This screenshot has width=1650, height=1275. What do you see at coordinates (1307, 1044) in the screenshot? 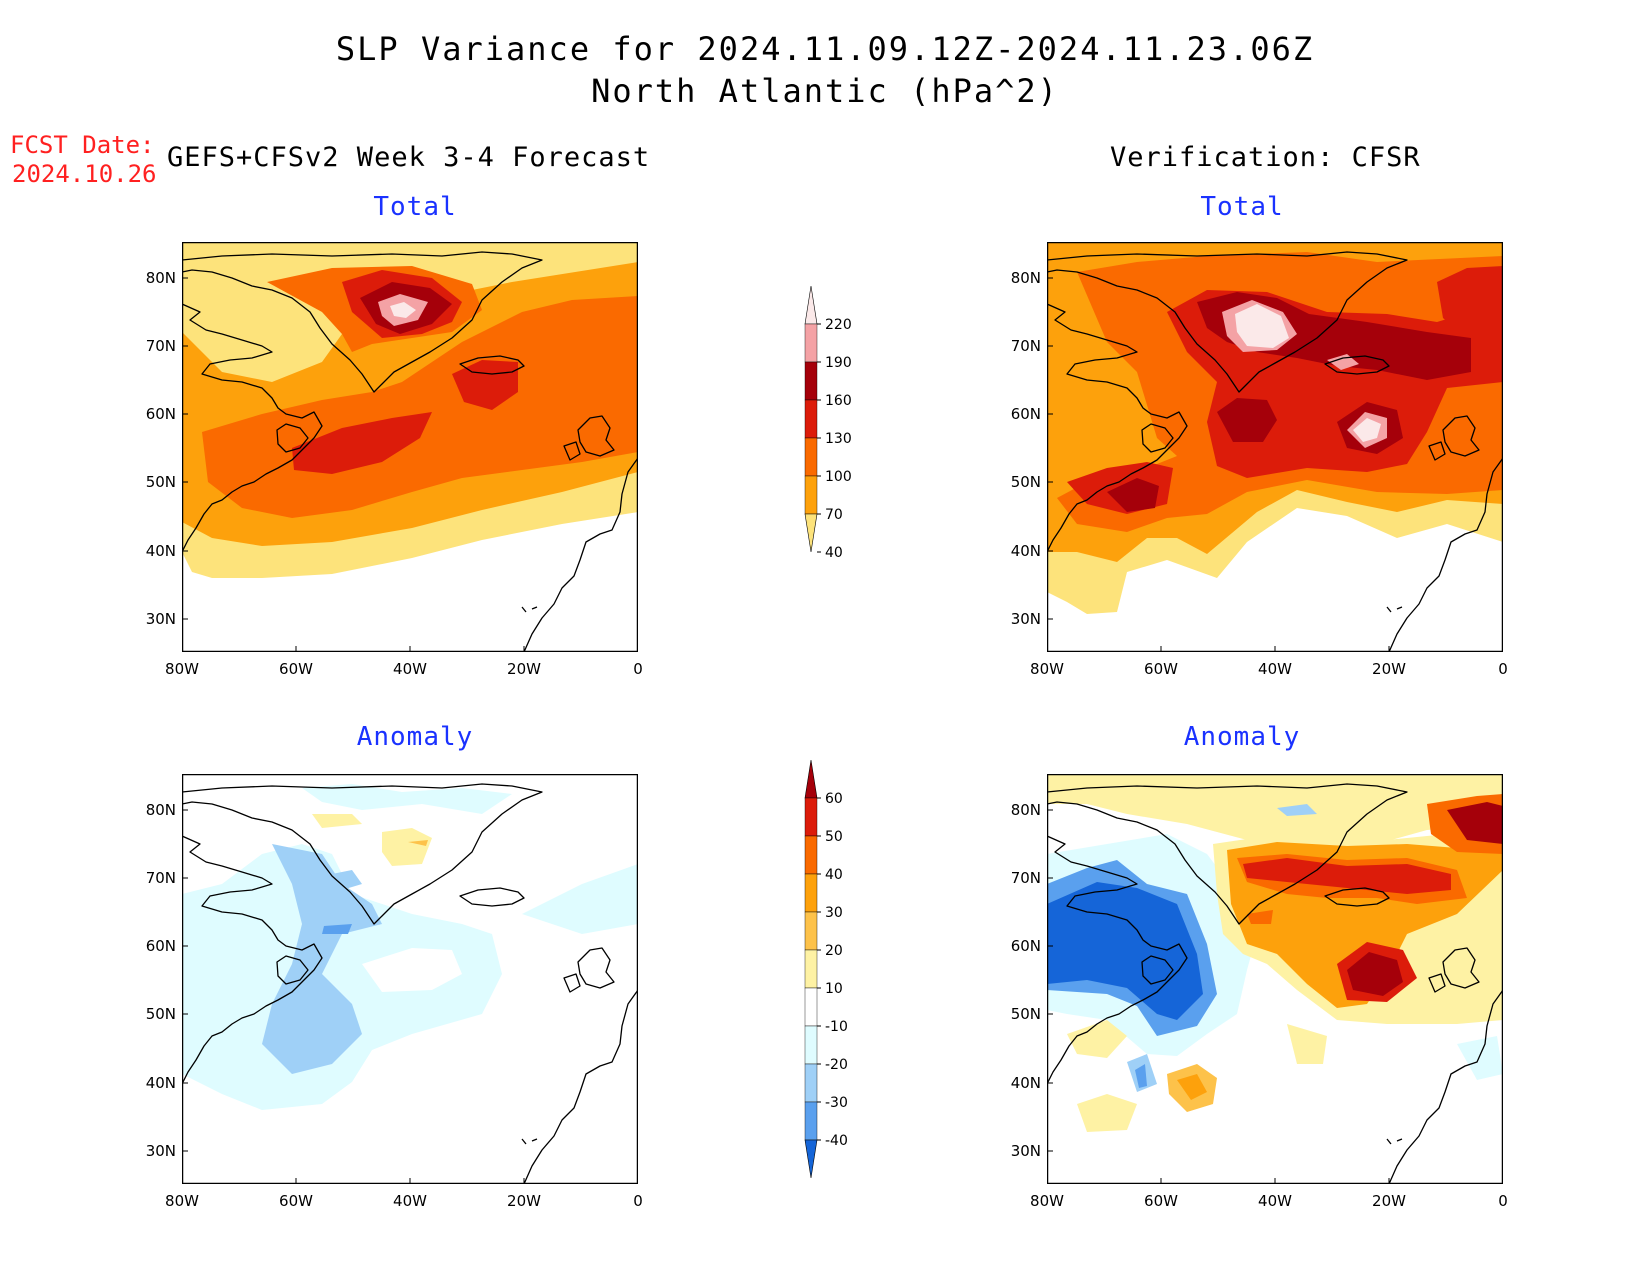
I see `contour-10e` at bounding box center [1307, 1044].